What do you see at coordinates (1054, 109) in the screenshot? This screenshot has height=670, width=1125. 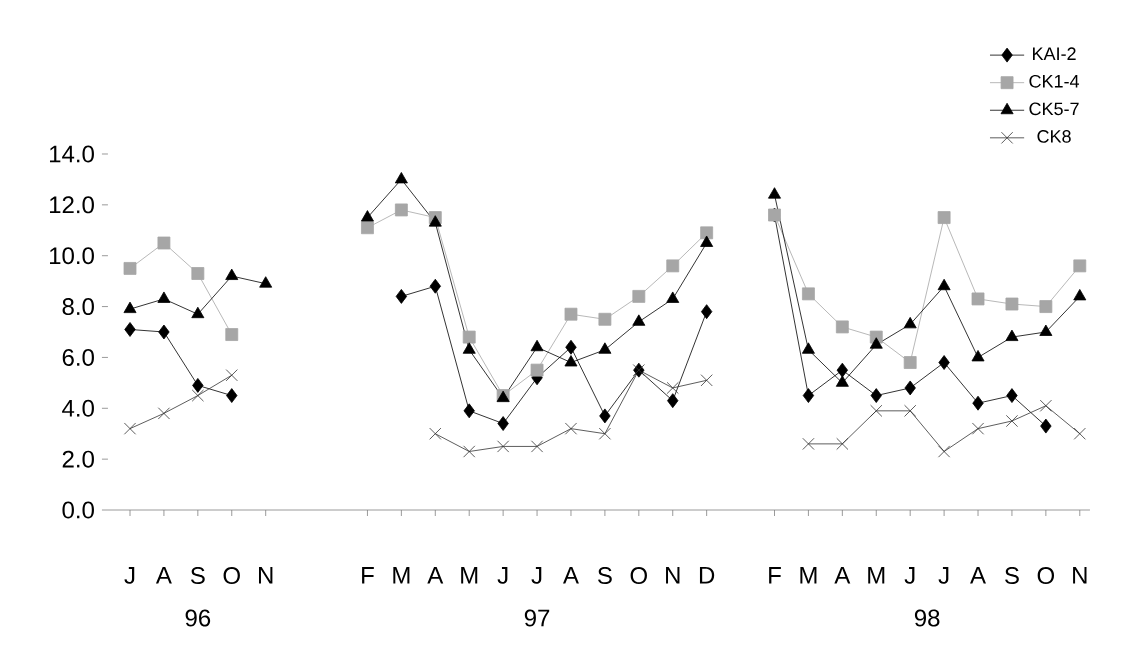 I see `legend-label: CK5-7` at bounding box center [1054, 109].